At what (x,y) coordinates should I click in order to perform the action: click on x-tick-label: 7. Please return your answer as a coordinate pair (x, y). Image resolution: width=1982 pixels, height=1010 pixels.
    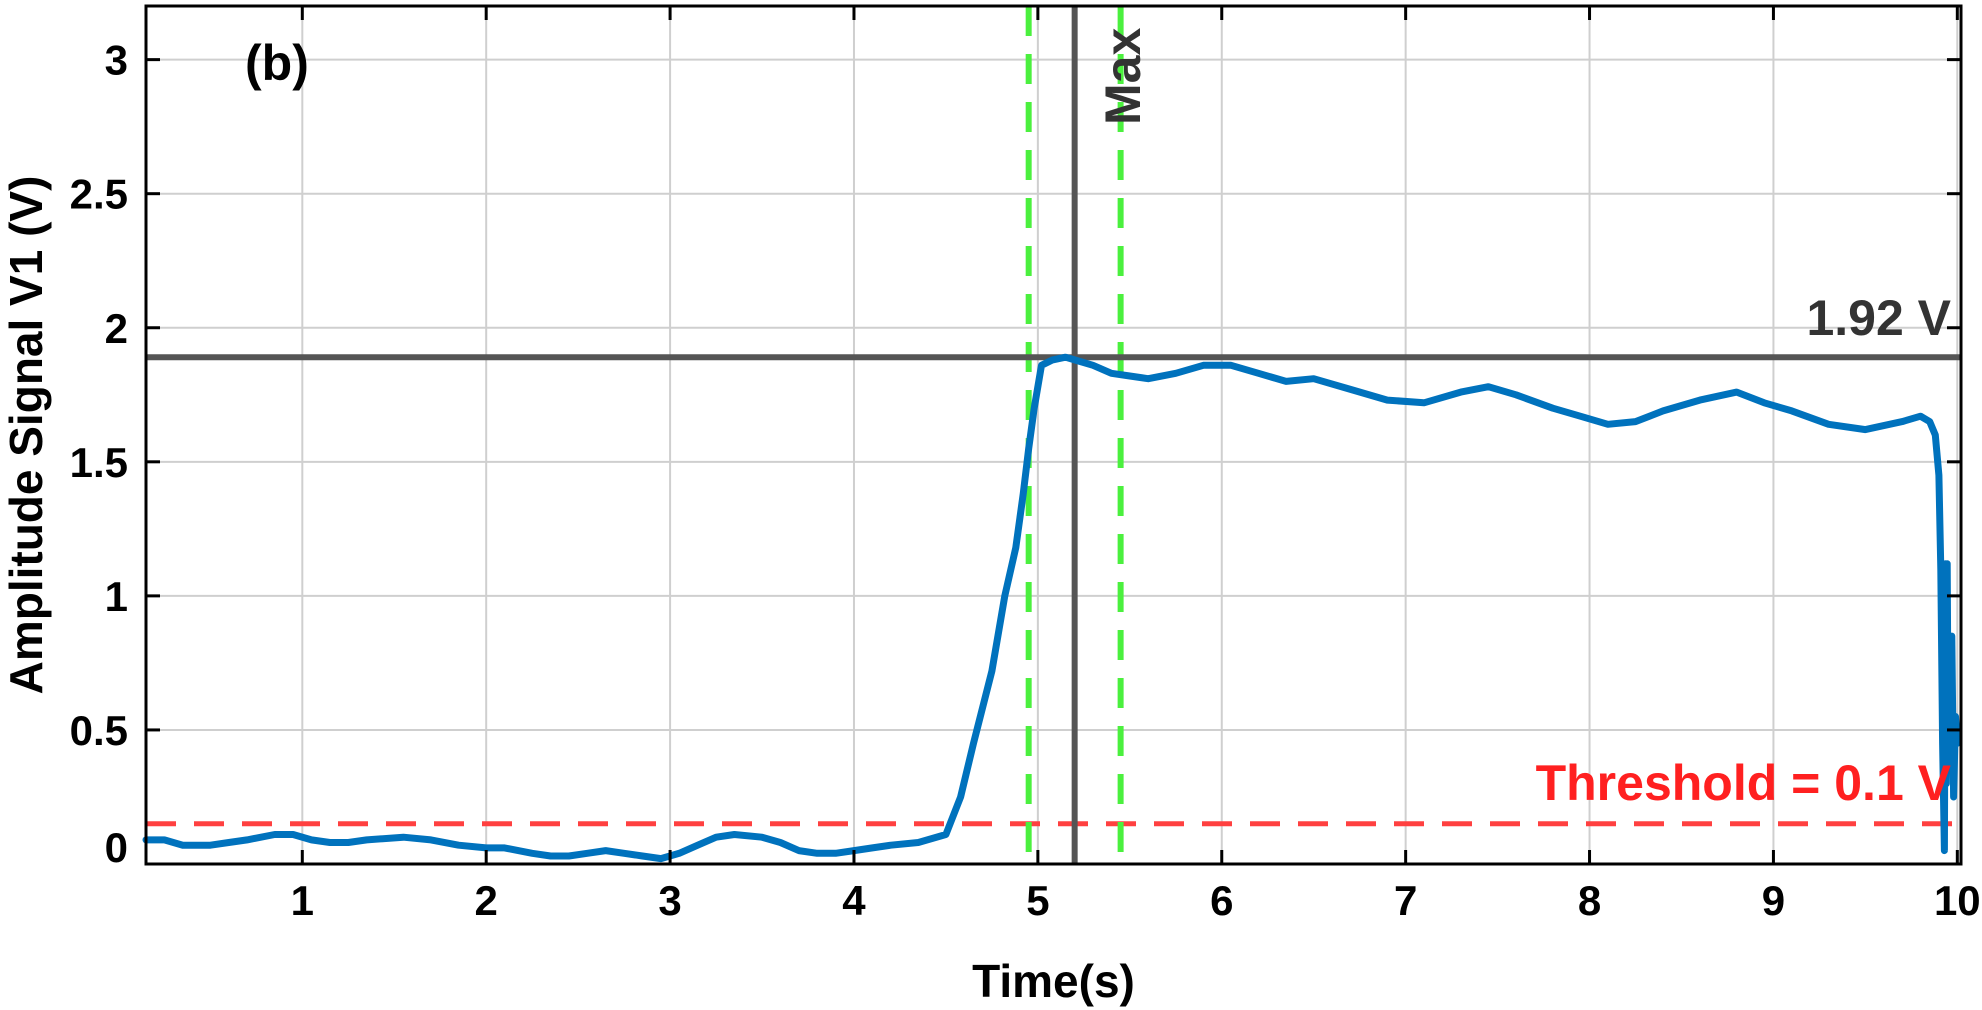
    Looking at the image, I should click on (1405, 900).